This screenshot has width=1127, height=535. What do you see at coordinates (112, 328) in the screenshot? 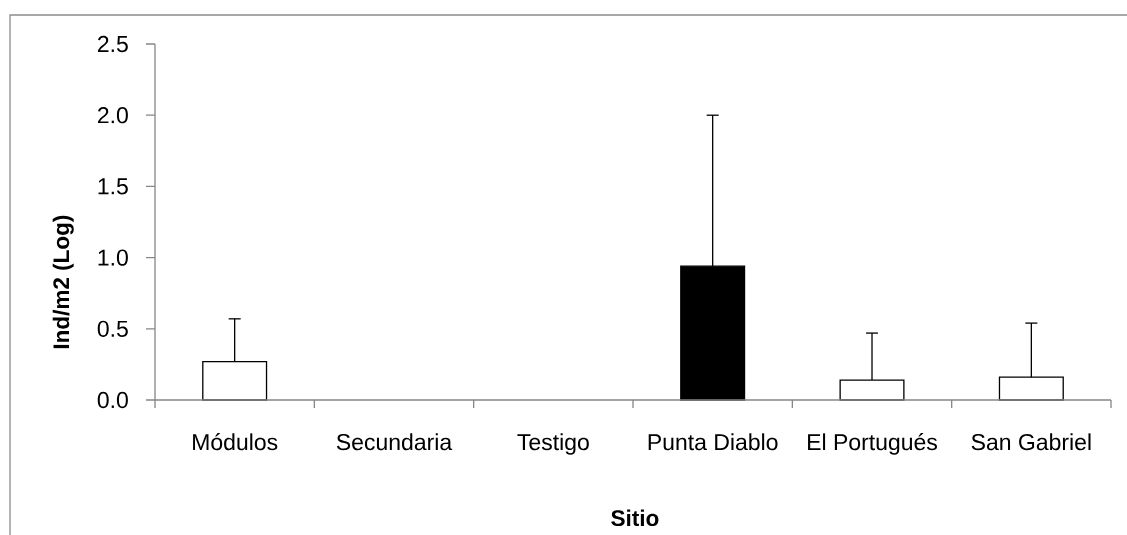
I see `y-tick-label: 0.5` at bounding box center [112, 328].